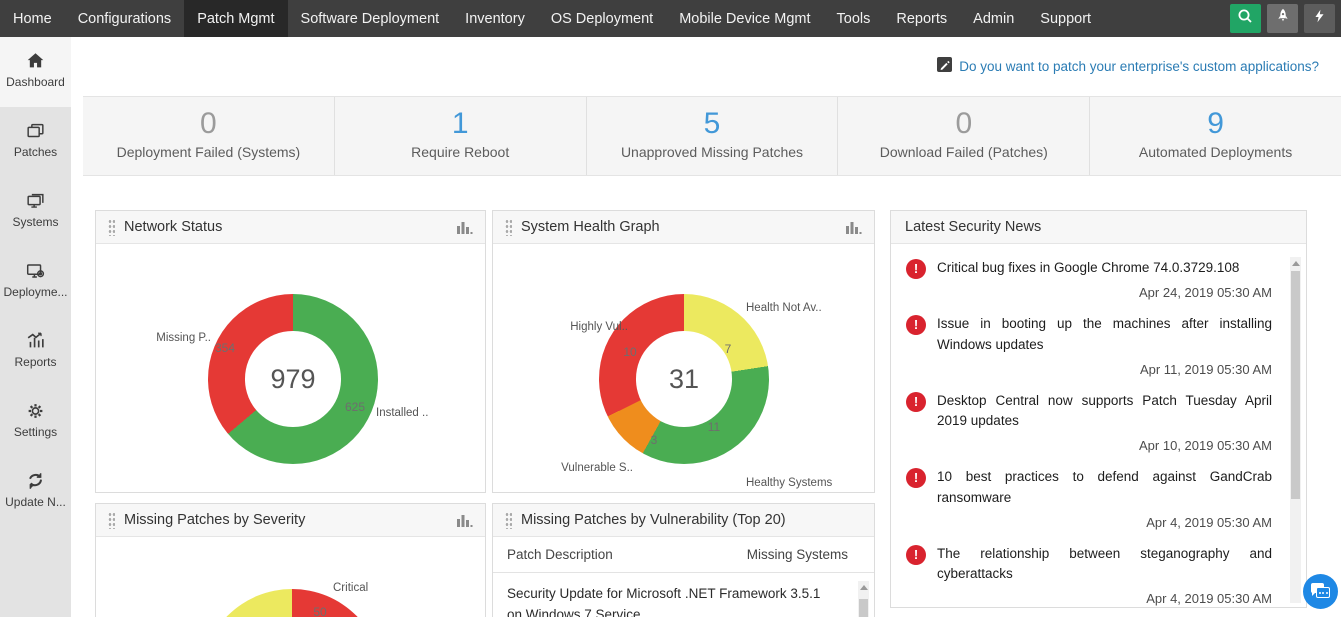 The image size is (1341, 617). What do you see at coordinates (560, 554) in the screenshot?
I see `column-header-patch-description: Patch Description` at bounding box center [560, 554].